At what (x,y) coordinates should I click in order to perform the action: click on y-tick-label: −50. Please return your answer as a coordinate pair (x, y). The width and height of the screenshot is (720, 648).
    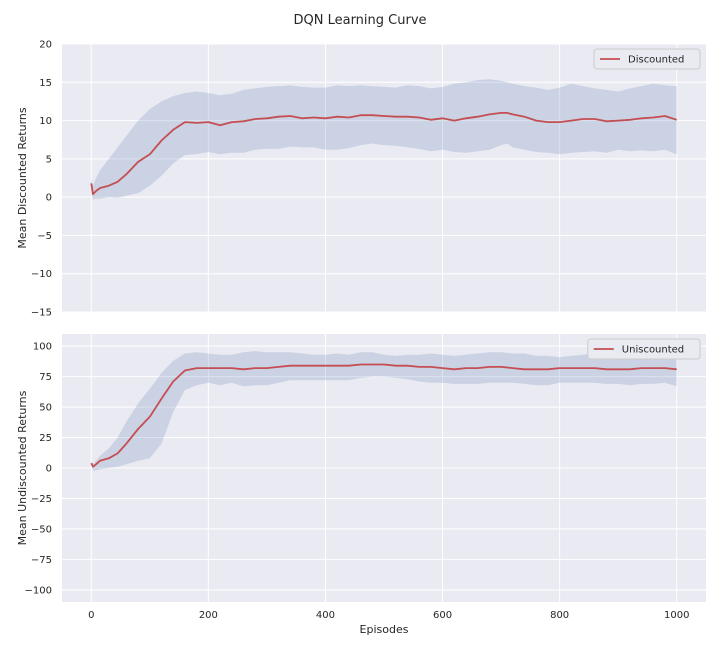
    Looking at the image, I should click on (41, 529).